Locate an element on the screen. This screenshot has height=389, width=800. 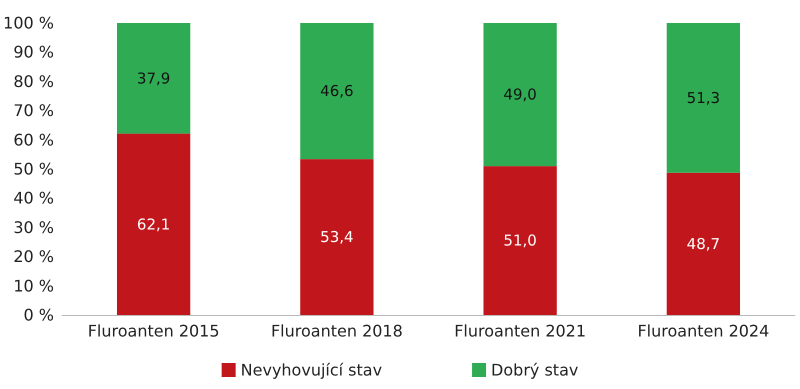
y-tick-label: 0 % is located at coordinates (39, 315).